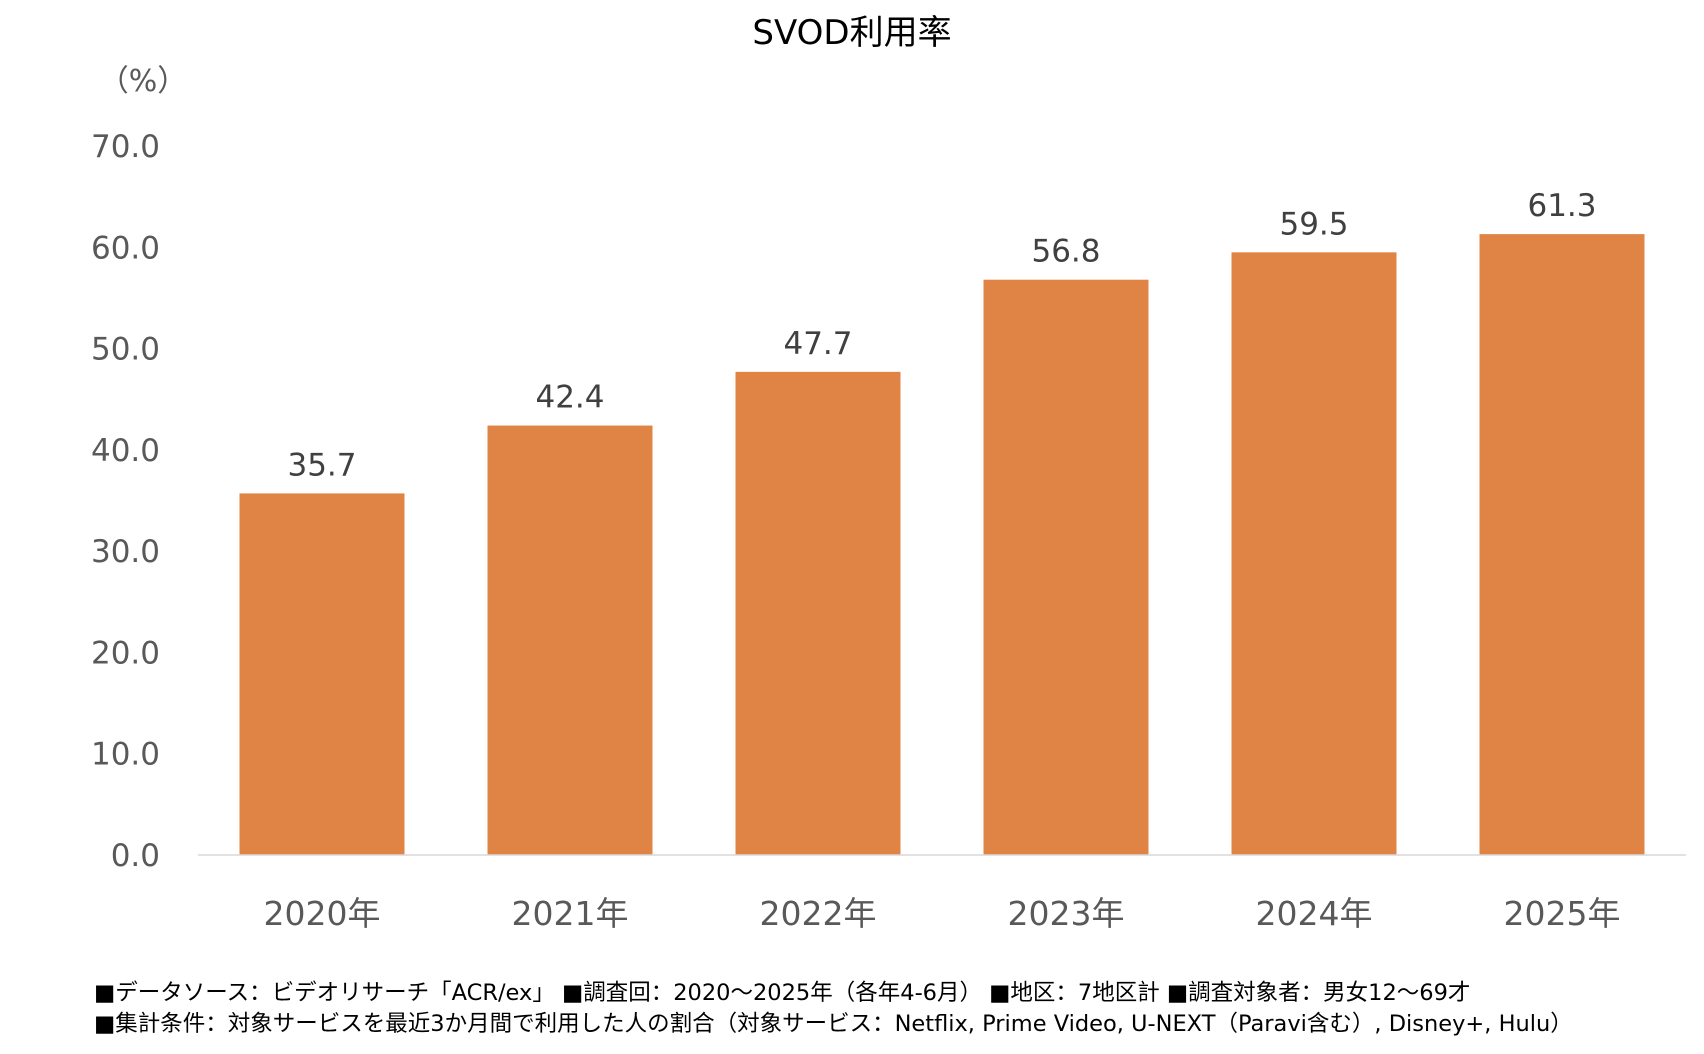  I want to click on y-tick-label: 60.0, so click(125, 248).